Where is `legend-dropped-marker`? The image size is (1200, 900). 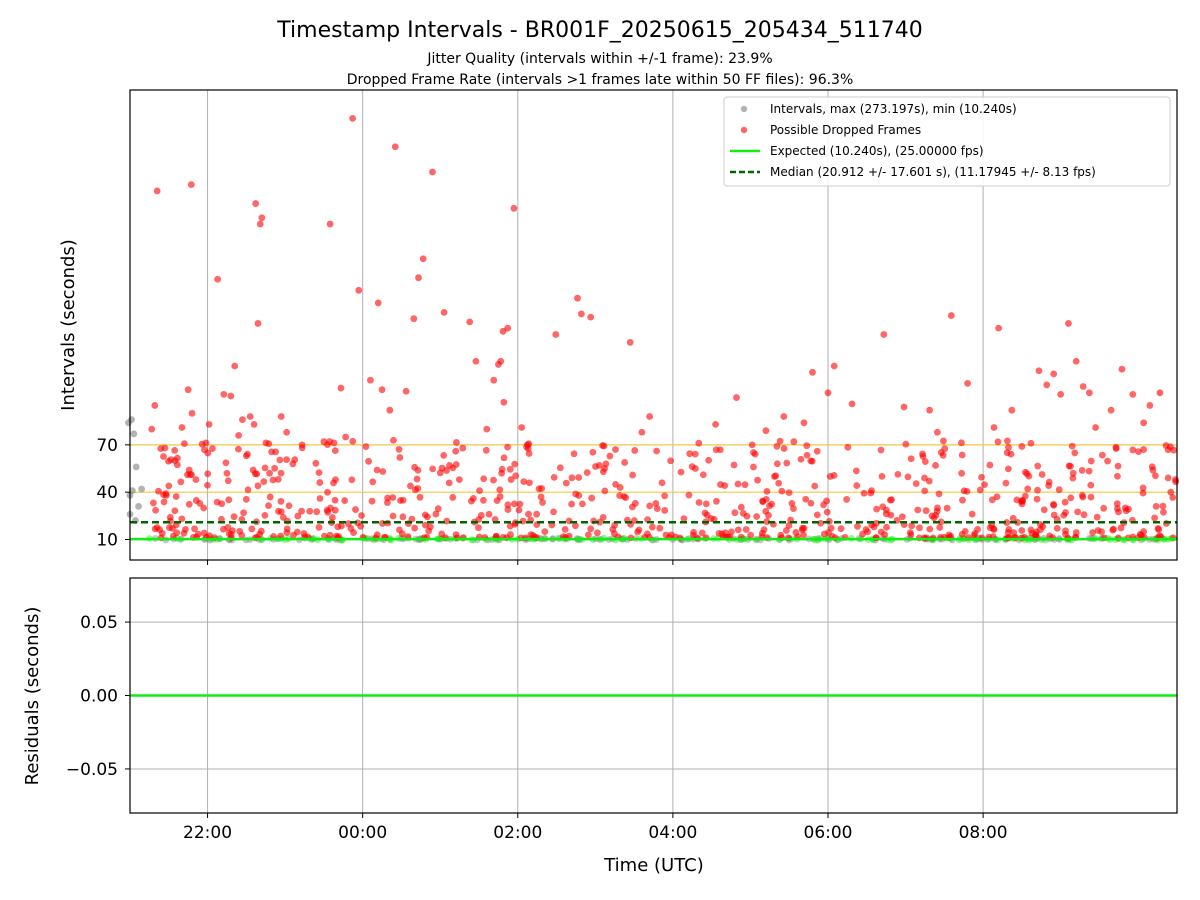 legend-dropped-marker is located at coordinates (744, 130).